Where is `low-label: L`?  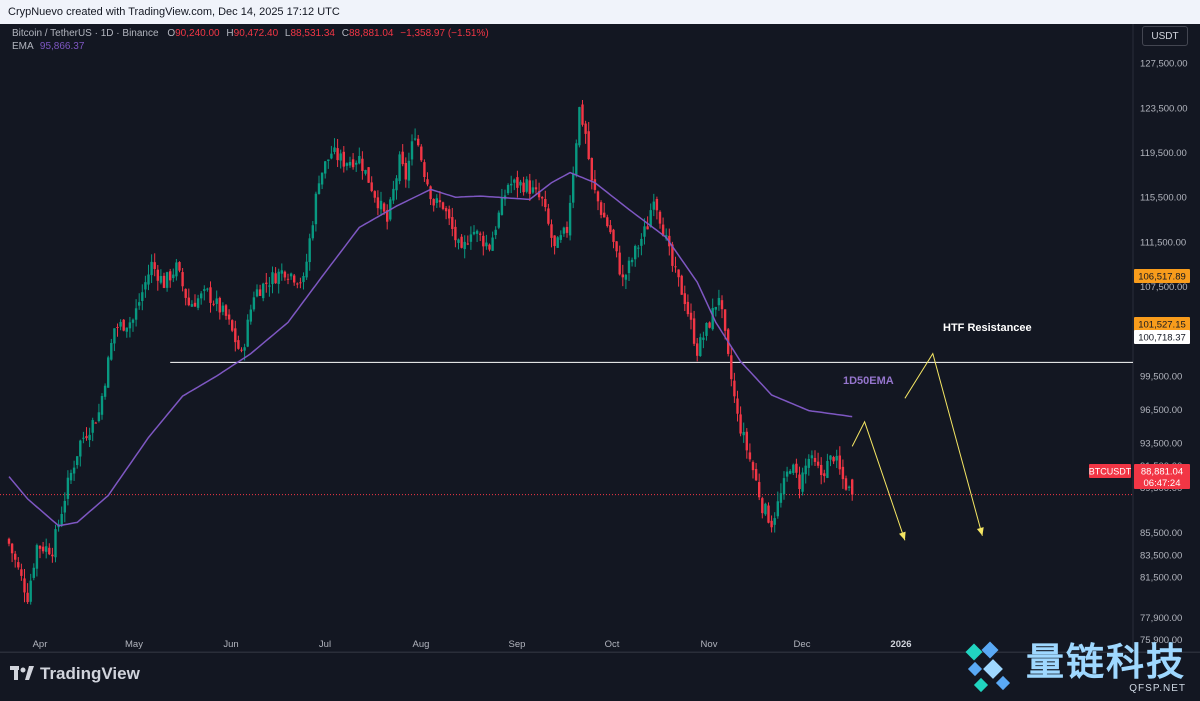 low-label: L is located at coordinates (287, 33).